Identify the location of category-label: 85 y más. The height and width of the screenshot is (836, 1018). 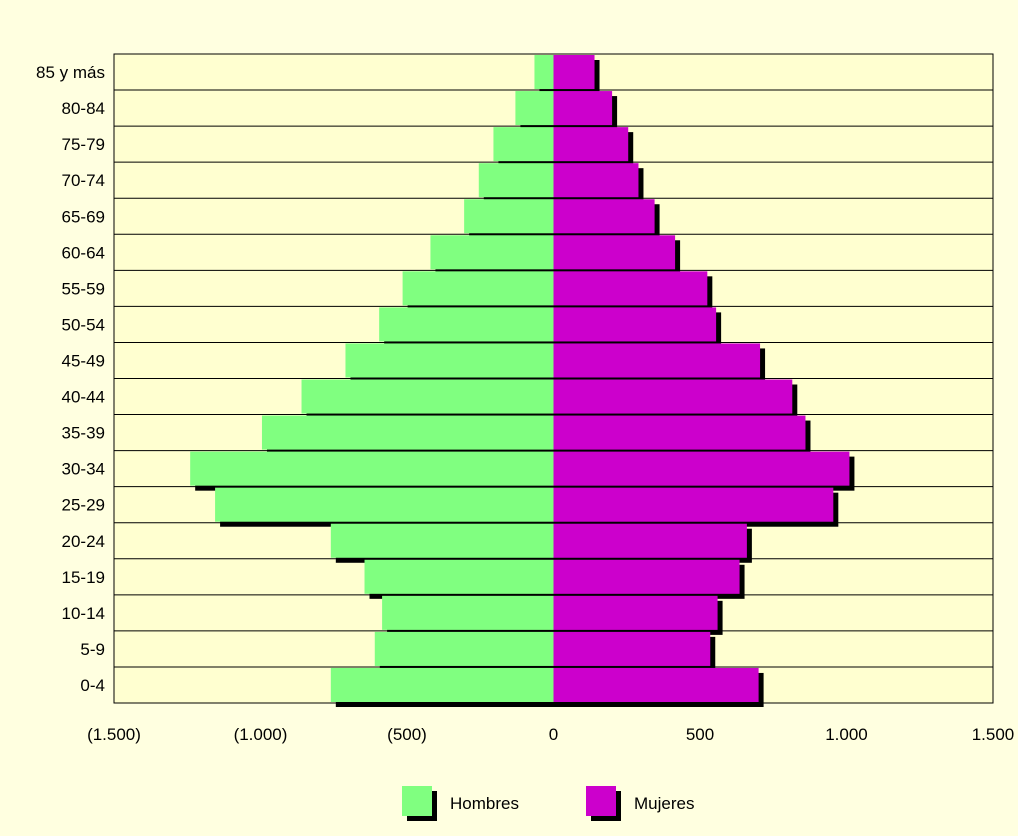
(70, 72).